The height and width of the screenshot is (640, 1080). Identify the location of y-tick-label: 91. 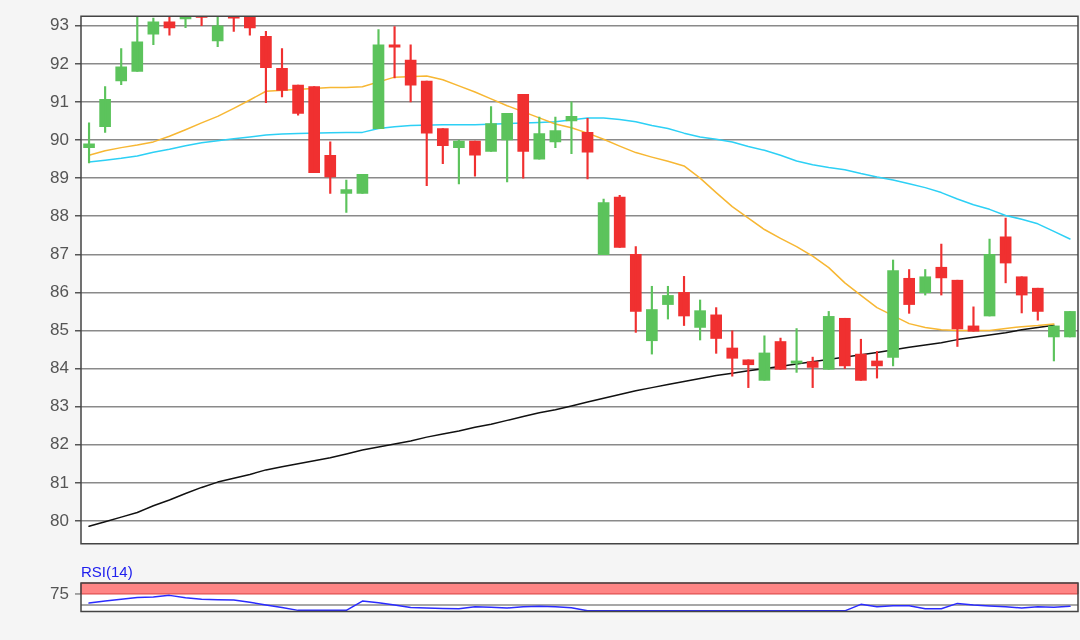
(59, 101).